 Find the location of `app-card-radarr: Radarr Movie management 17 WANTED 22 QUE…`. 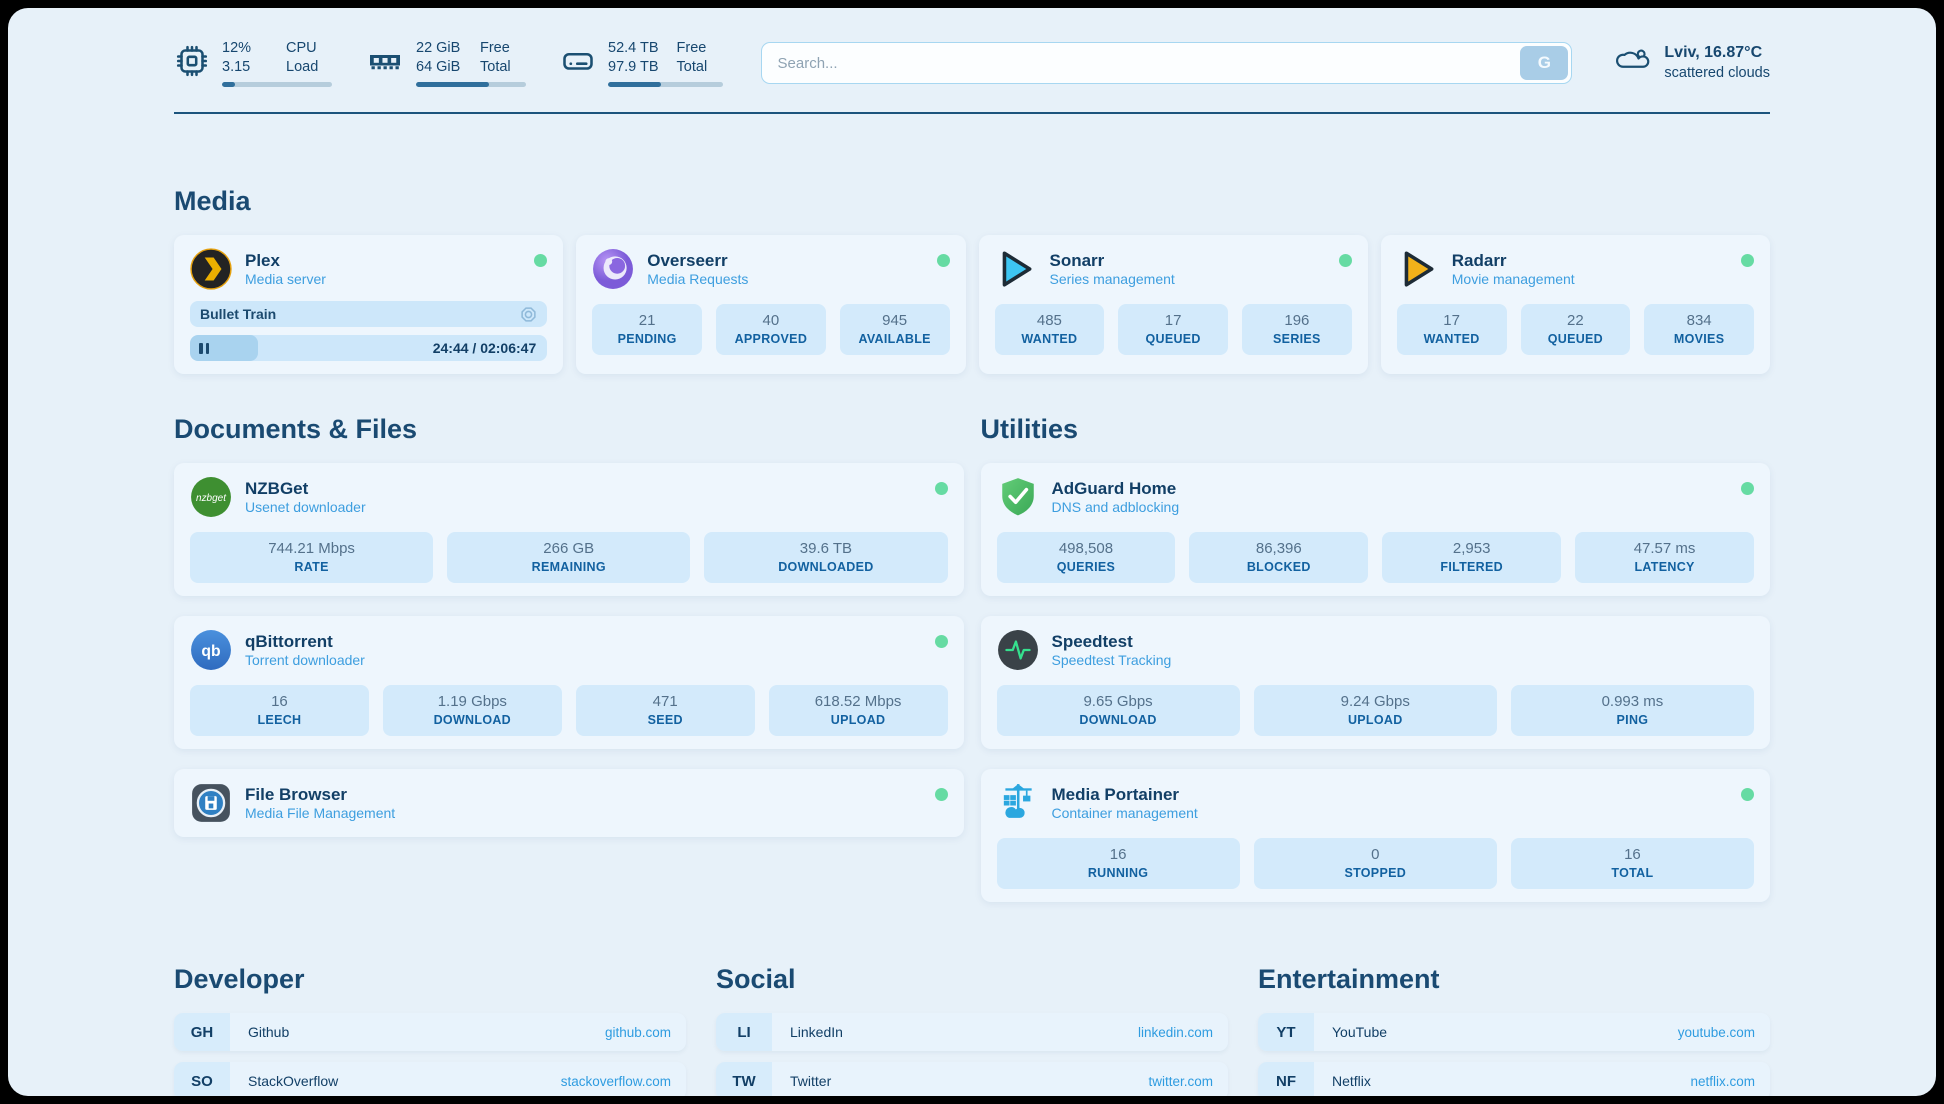

app-card-radarr: Radarr Movie management 17 WANTED 22 QUE… is located at coordinates (1575, 304).